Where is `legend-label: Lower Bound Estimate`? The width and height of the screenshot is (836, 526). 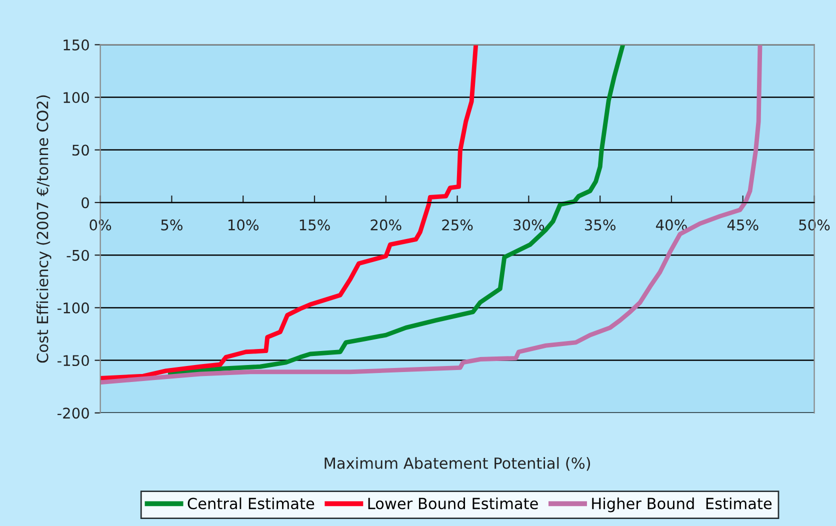
legend-label: Lower Bound Estimate is located at coordinates (453, 503).